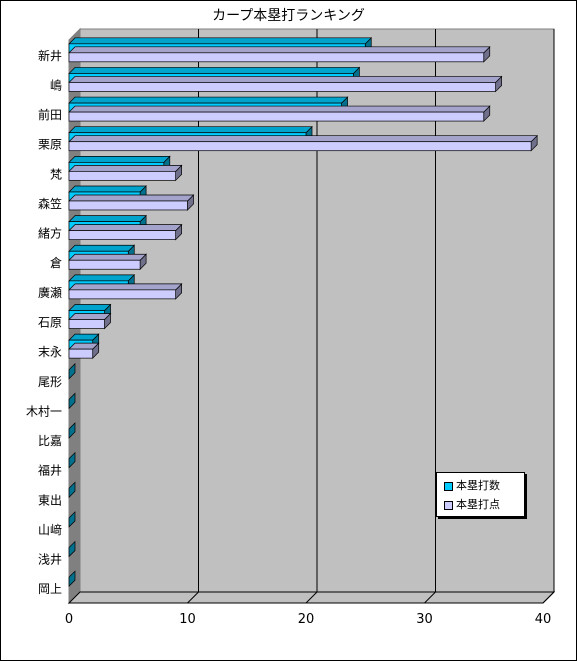 The height and width of the screenshot is (661, 577). Describe the element at coordinates (480, 494) in the screenshot. I see `chart-legend: 本塁打数 本塁打点` at that location.